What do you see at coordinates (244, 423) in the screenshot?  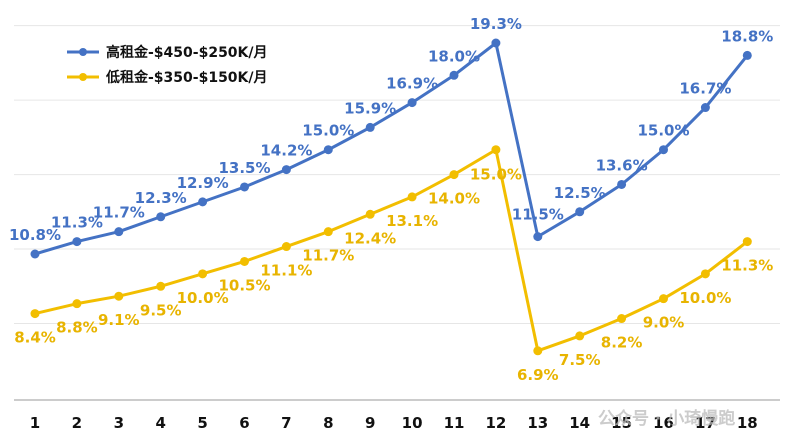 I see `x-tick-label: 6` at bounding box center [244, 423].